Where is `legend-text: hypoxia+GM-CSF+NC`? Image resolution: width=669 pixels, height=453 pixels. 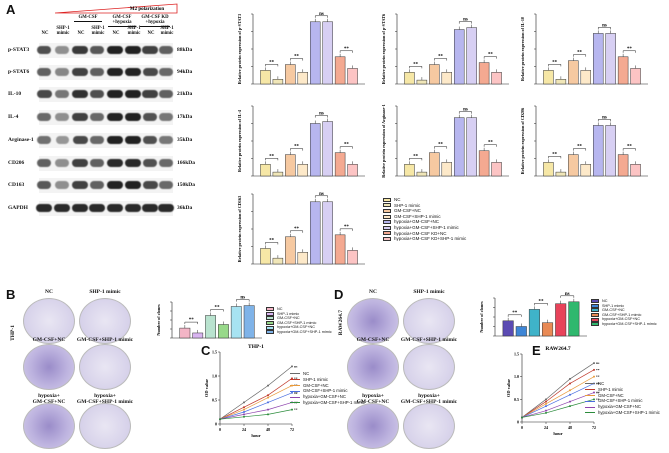 legend-text: hypoxia+GM-CSF+NC is located at coordinates (417, 222).